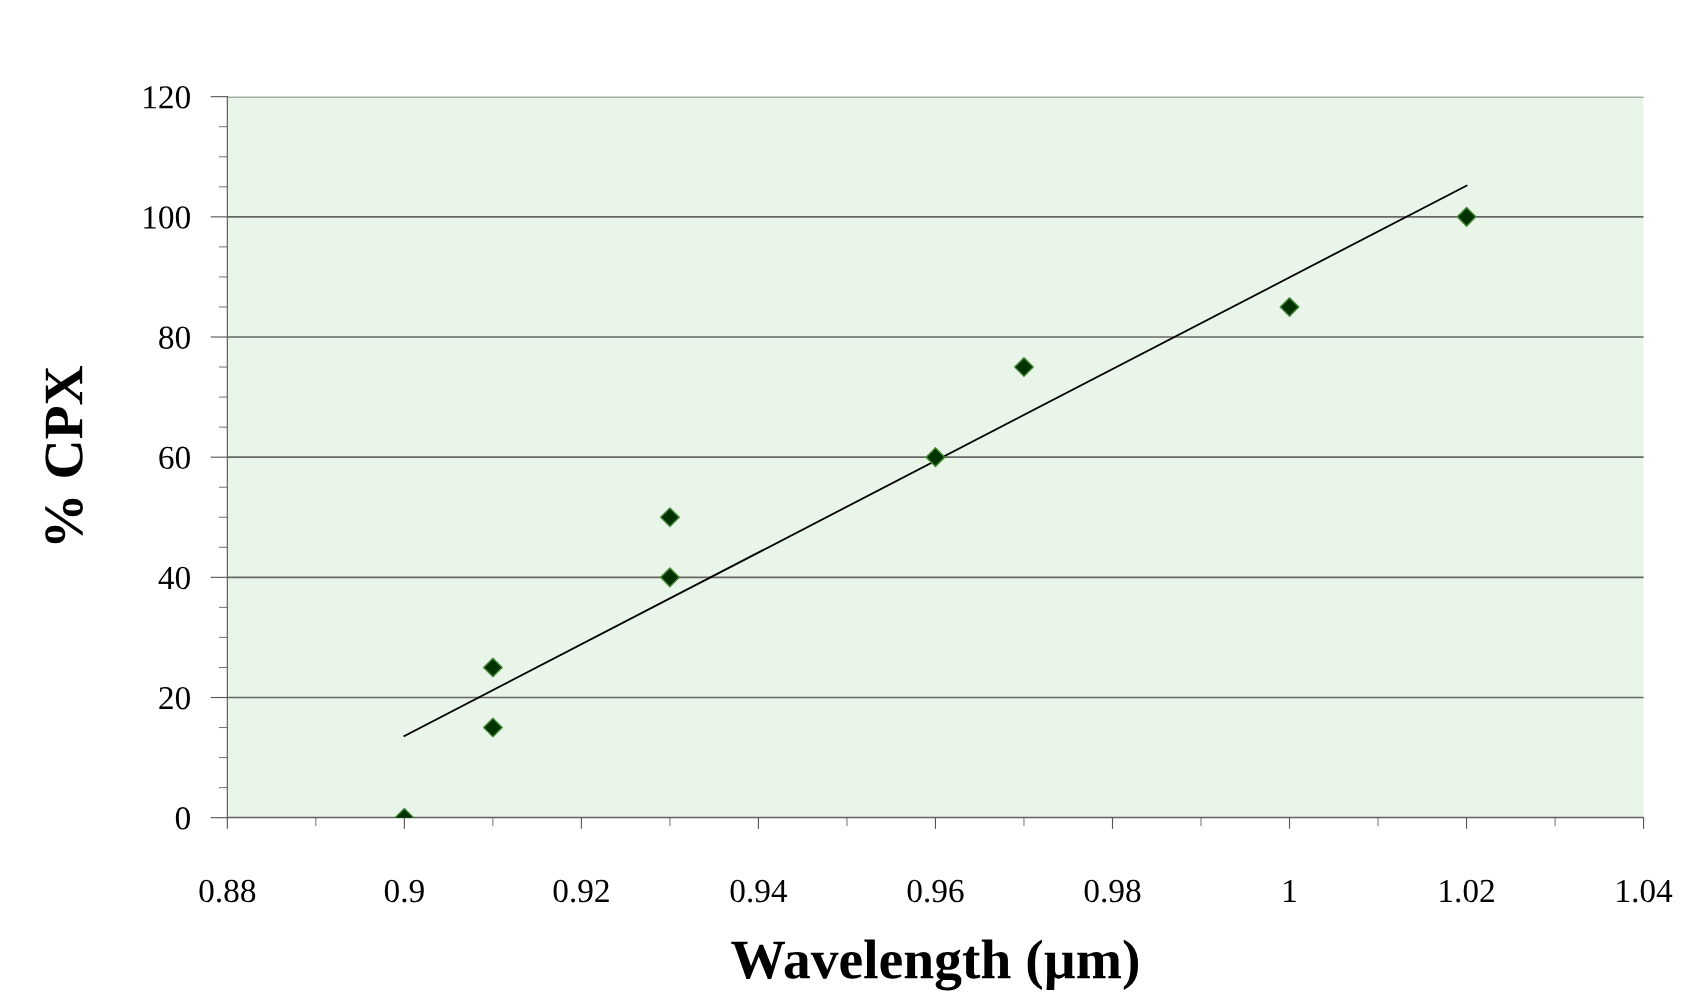  I want to click on y-tick-label: 0, so click(182, 818).